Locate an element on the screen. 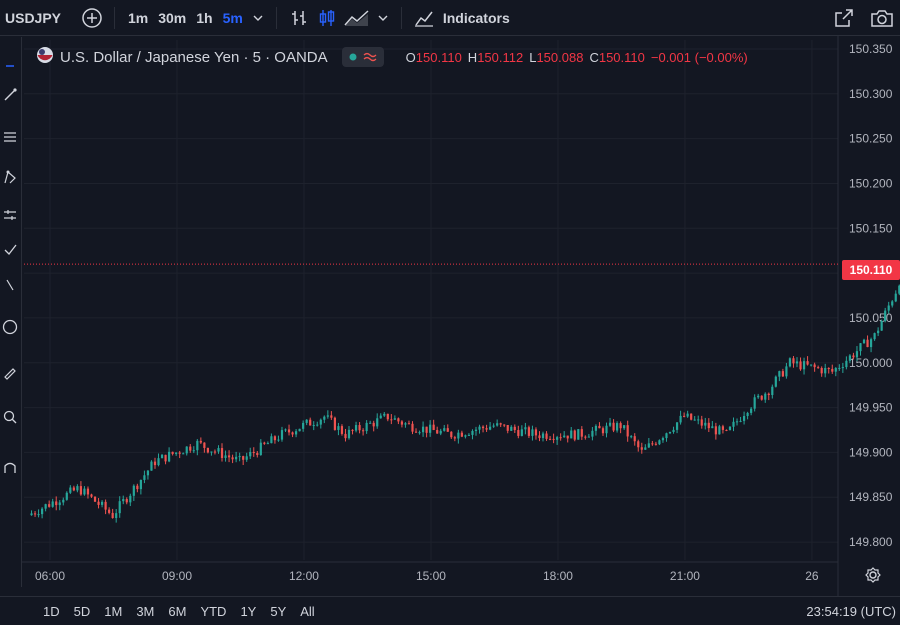  utc-clock: 23:54:19 (UTC) is located at coordinates (851, 611).